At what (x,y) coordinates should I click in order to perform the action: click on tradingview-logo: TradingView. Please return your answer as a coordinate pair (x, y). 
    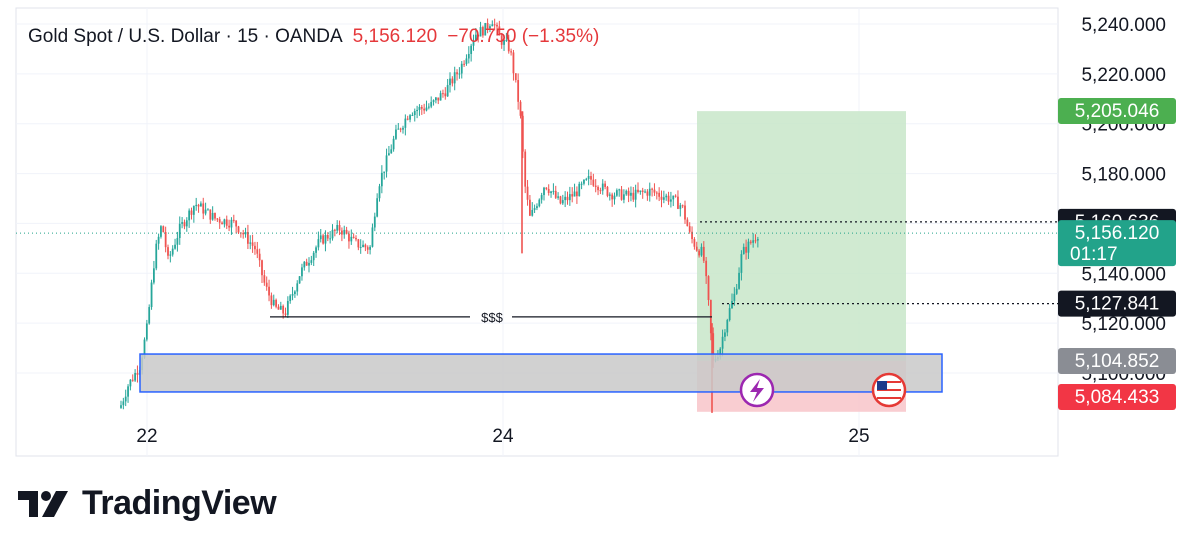
    Looking at the image, I should click on (147, 503).